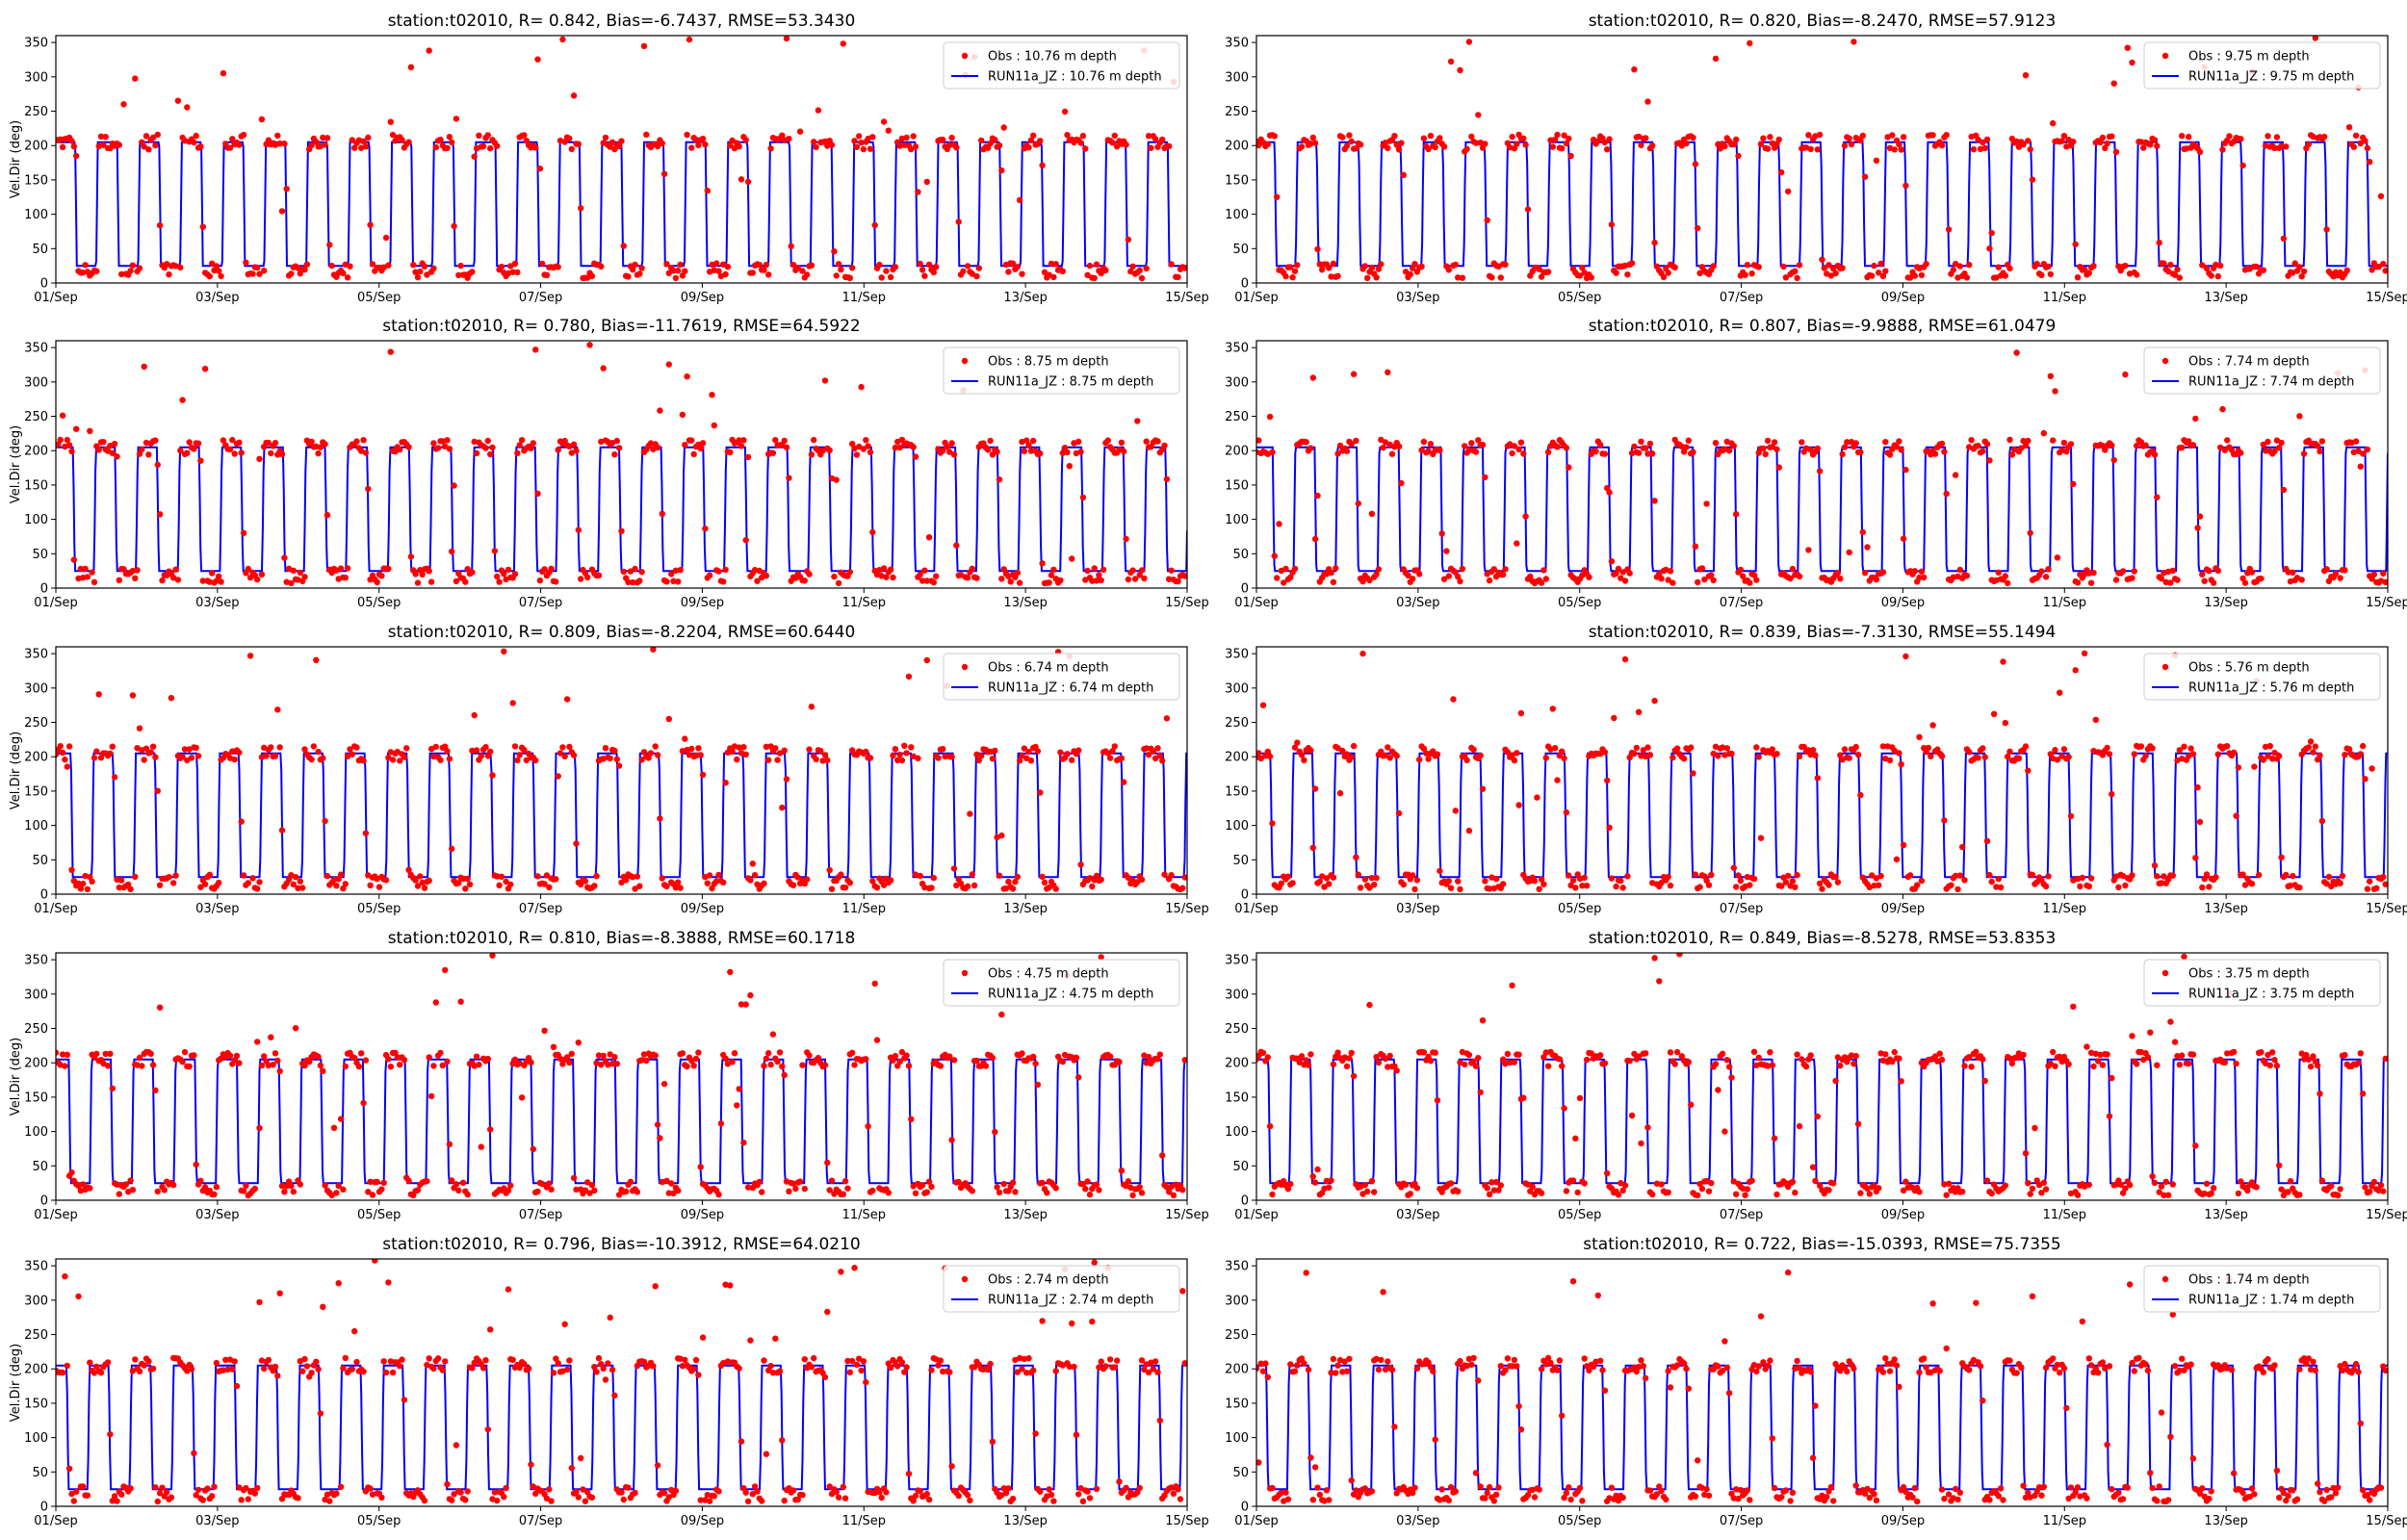 The width and height of the screenshot is (2407, 1540). I want to click on x-tick-label: 05/Sep, so click(379, 1521).